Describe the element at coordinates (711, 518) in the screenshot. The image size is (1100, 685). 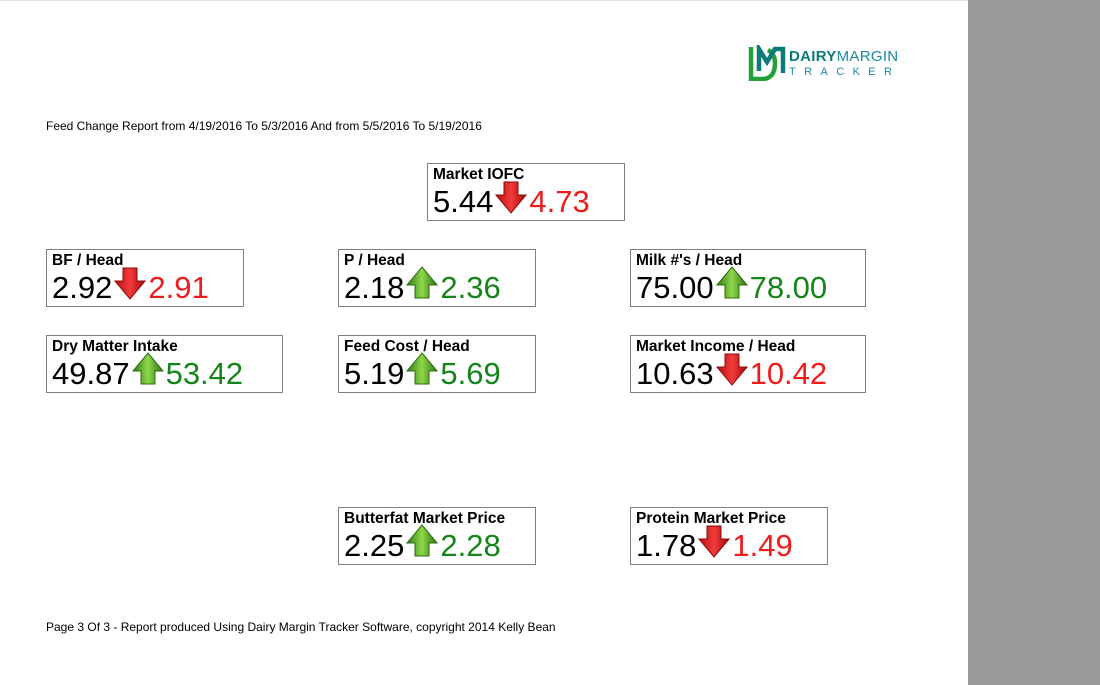
I see `metric-label: Protein Market Price` at that location.